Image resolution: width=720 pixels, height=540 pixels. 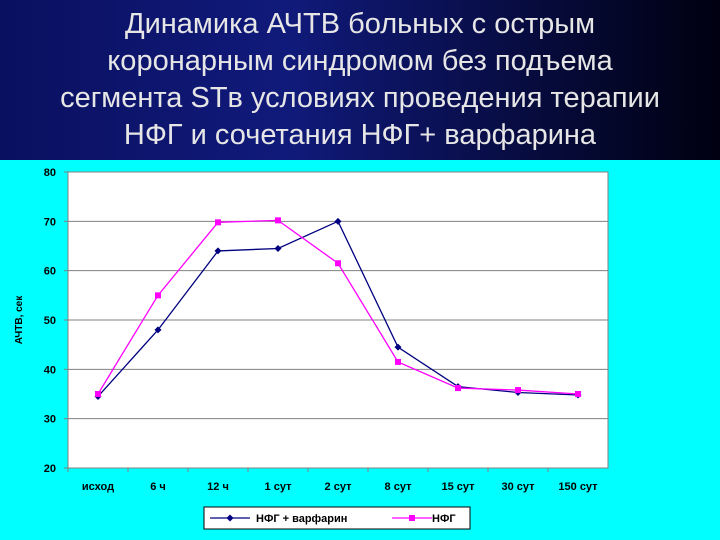 I want to click on legend-label: НФГ, so click(x=444, y=519).